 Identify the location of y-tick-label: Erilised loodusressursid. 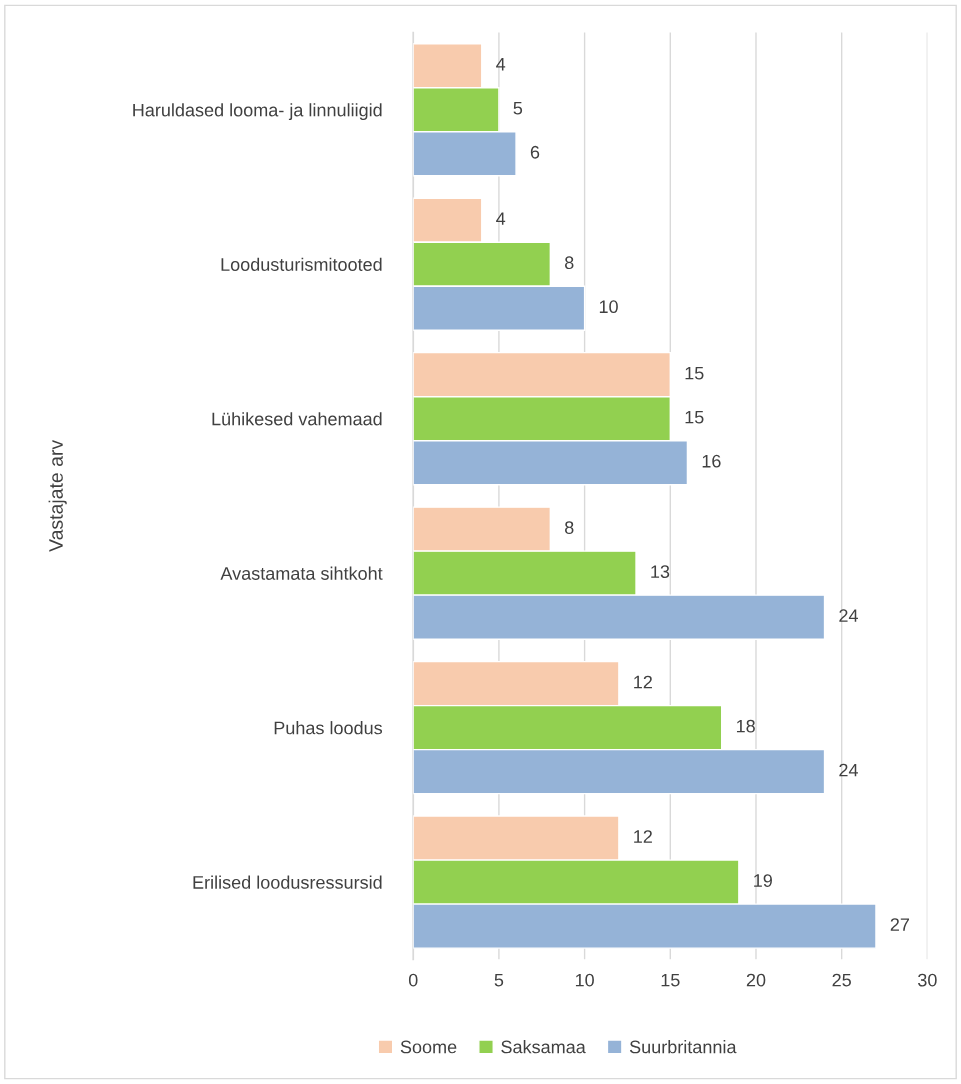
(287, 882).